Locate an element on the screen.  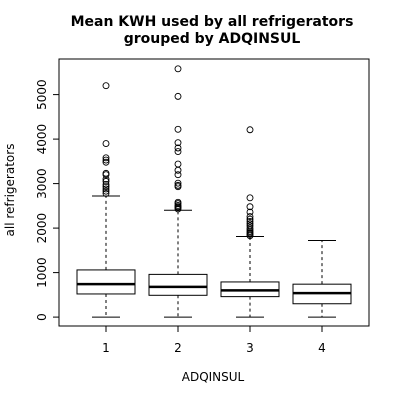
y-tick-label: 5000 is located at coordinates (42, 94).